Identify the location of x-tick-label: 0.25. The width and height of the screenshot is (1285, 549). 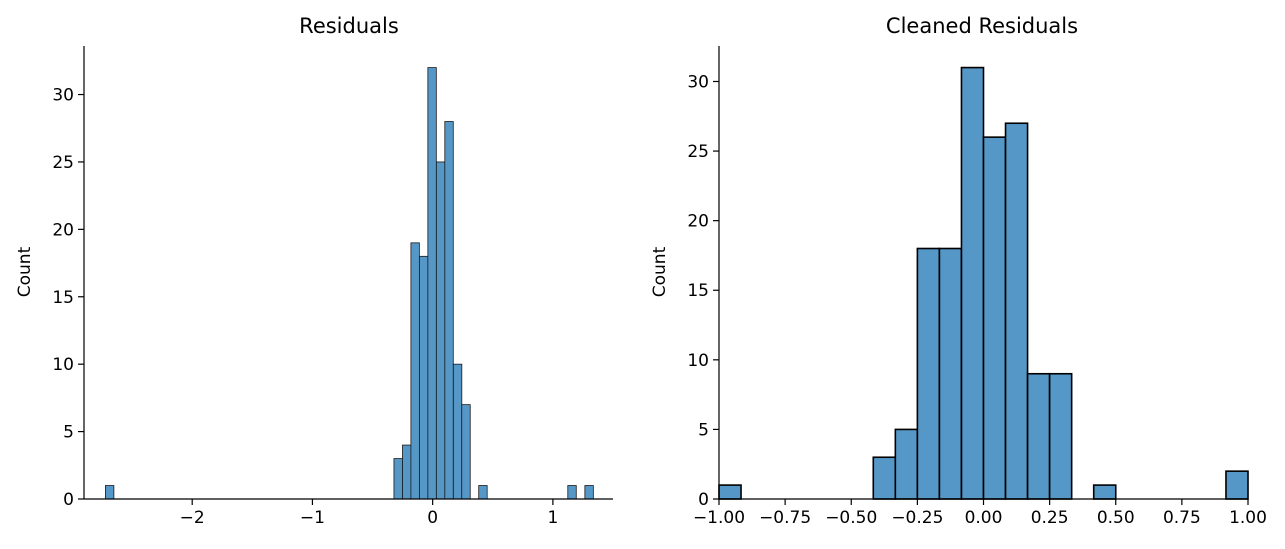
(1050, 518).